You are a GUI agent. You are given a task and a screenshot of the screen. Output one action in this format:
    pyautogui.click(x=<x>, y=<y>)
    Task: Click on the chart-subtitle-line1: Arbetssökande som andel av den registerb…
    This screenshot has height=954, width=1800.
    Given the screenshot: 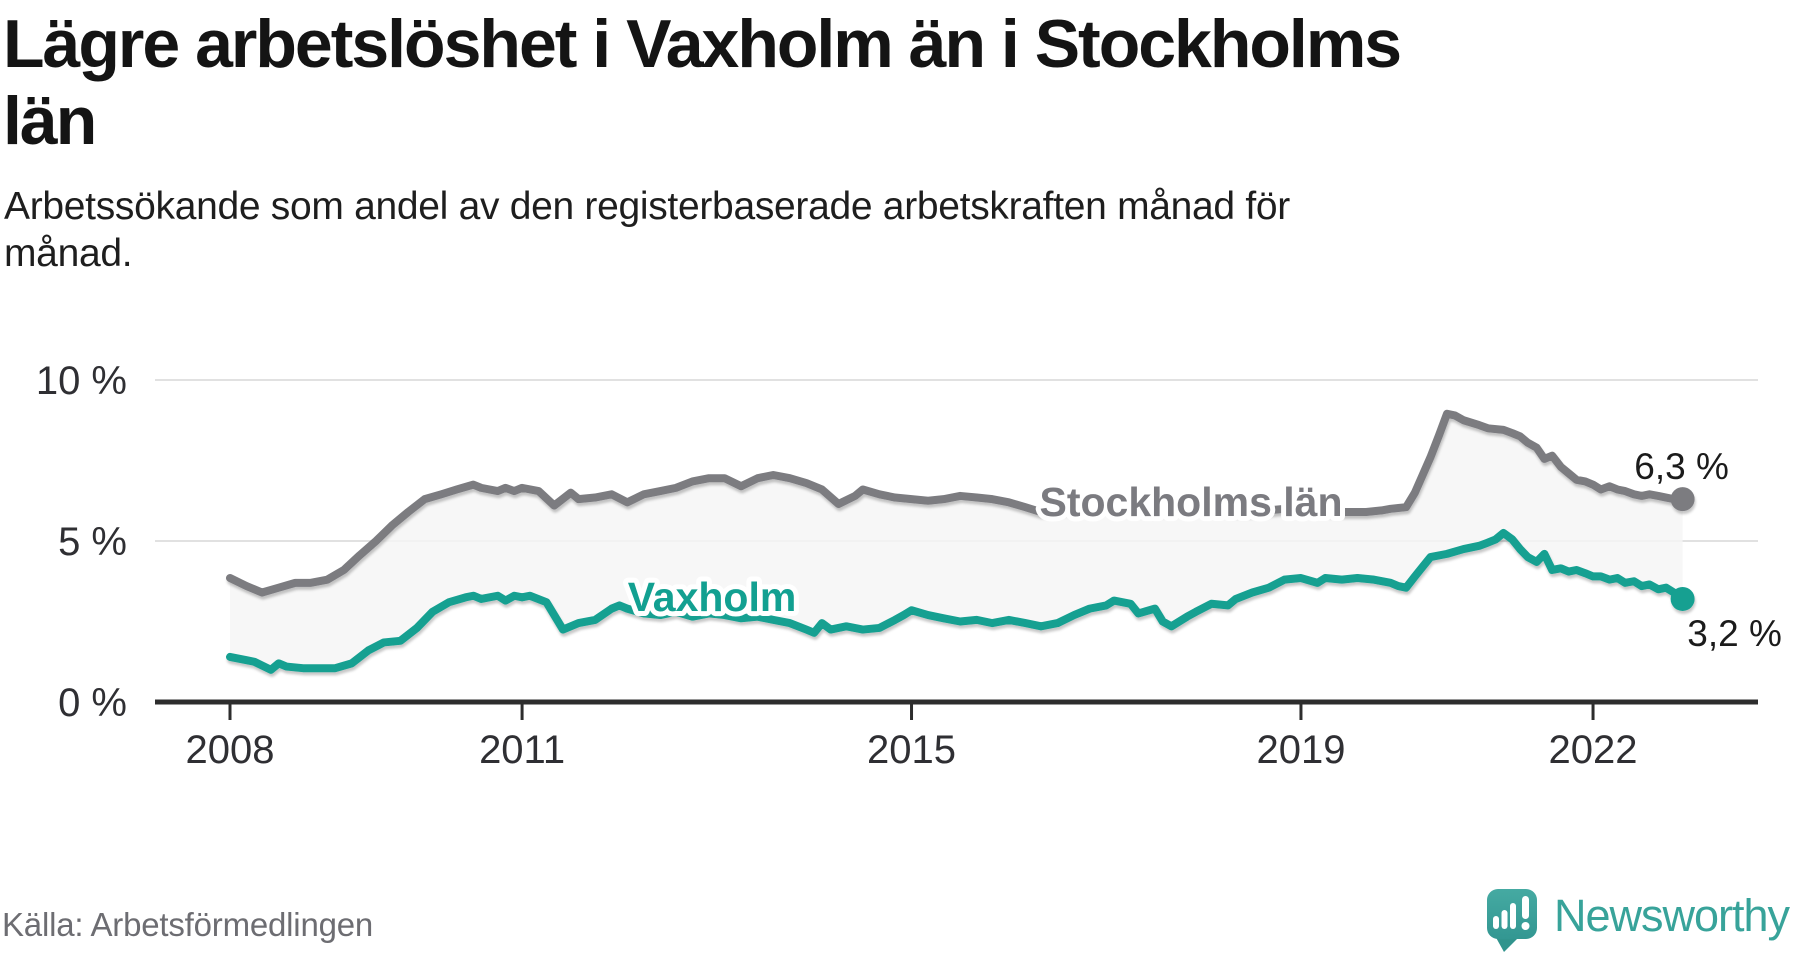 What is the action you would take?
    pyautogui.click(x=647, y=206)
    